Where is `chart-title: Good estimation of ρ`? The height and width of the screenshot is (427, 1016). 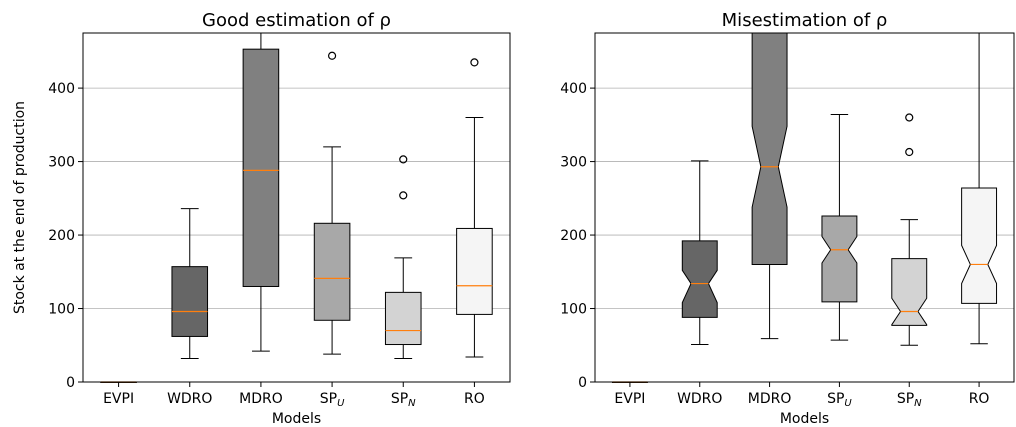 chart-title: Good estimation of ρ is located at coordinates (296, 20).